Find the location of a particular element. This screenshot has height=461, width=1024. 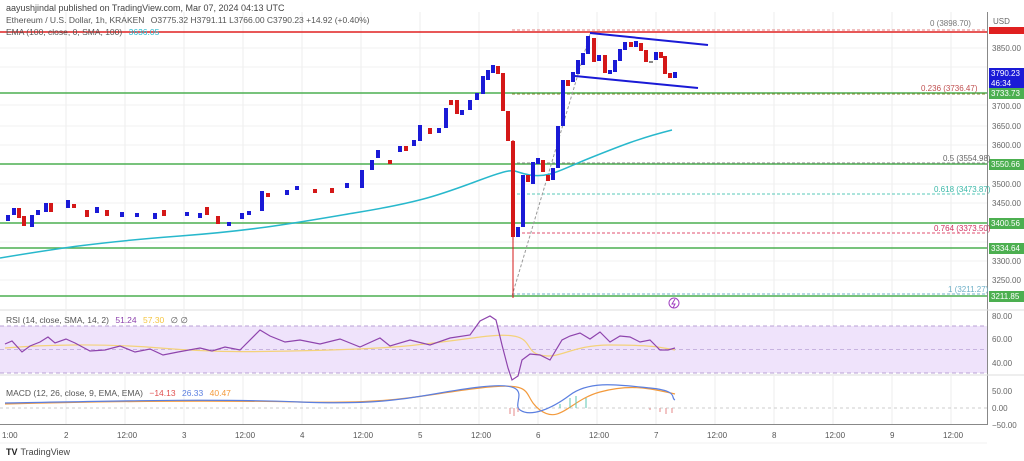

macd-label: MACD (12, 26, close, 9, EMA, EMA) is located at coordinates (74, 393).